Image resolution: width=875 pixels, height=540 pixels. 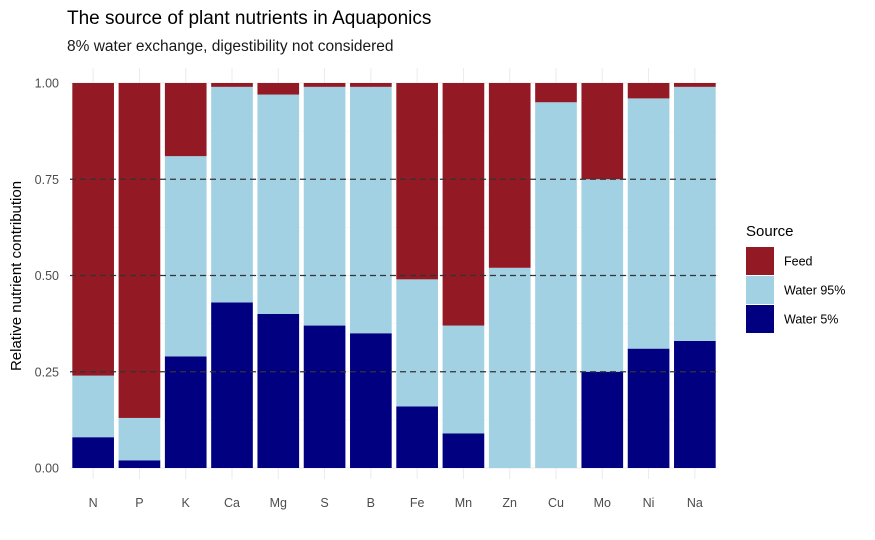 What do you see at coordinates (602, 503) in the screenshot?
I see `x-tick-label: Mo` at bounding box center [602, 503].